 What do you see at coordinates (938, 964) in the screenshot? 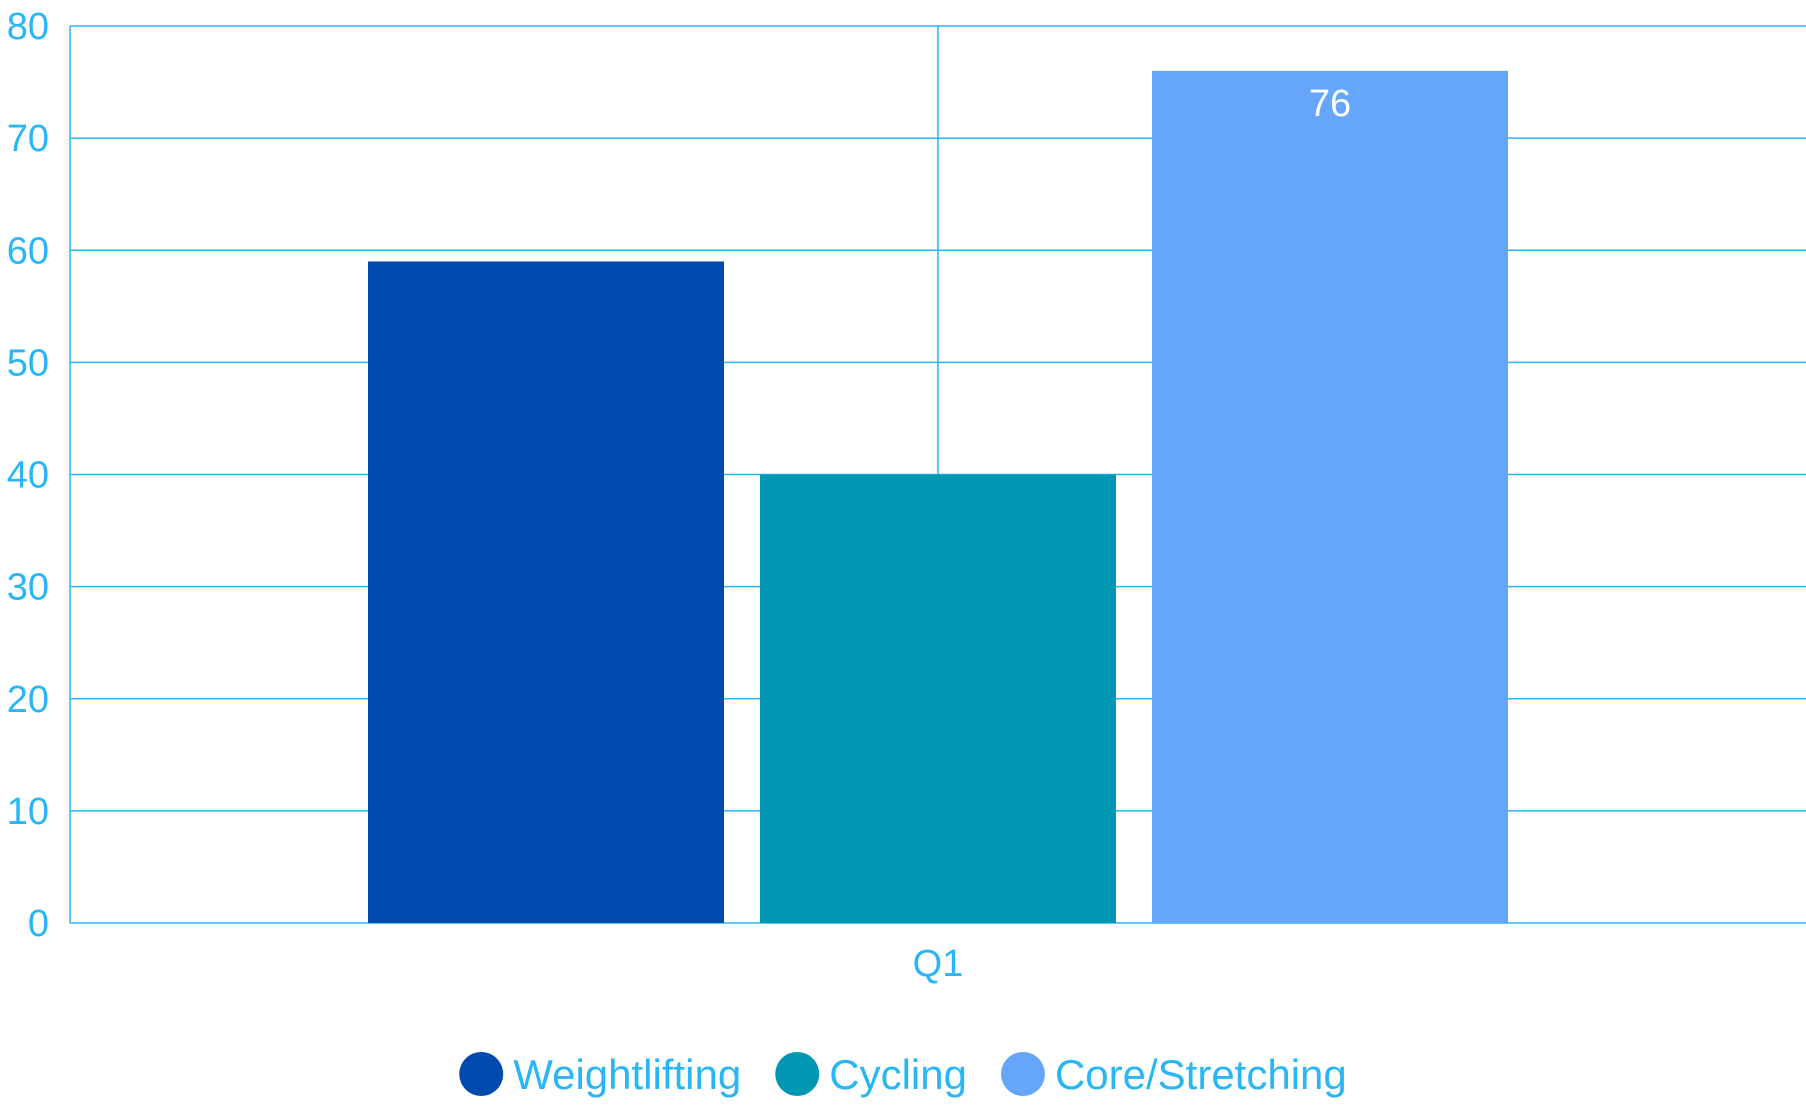
I see `x-tick-label: Q1` at bounding box center [938, 964].